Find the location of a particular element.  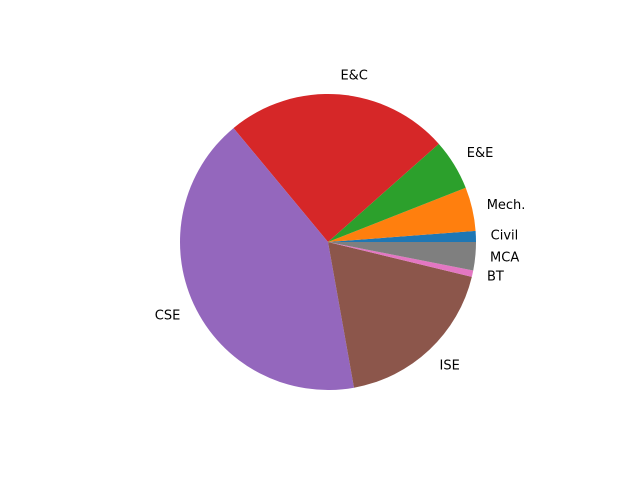

pie-slice-mech is located at coordinates (402, 214).